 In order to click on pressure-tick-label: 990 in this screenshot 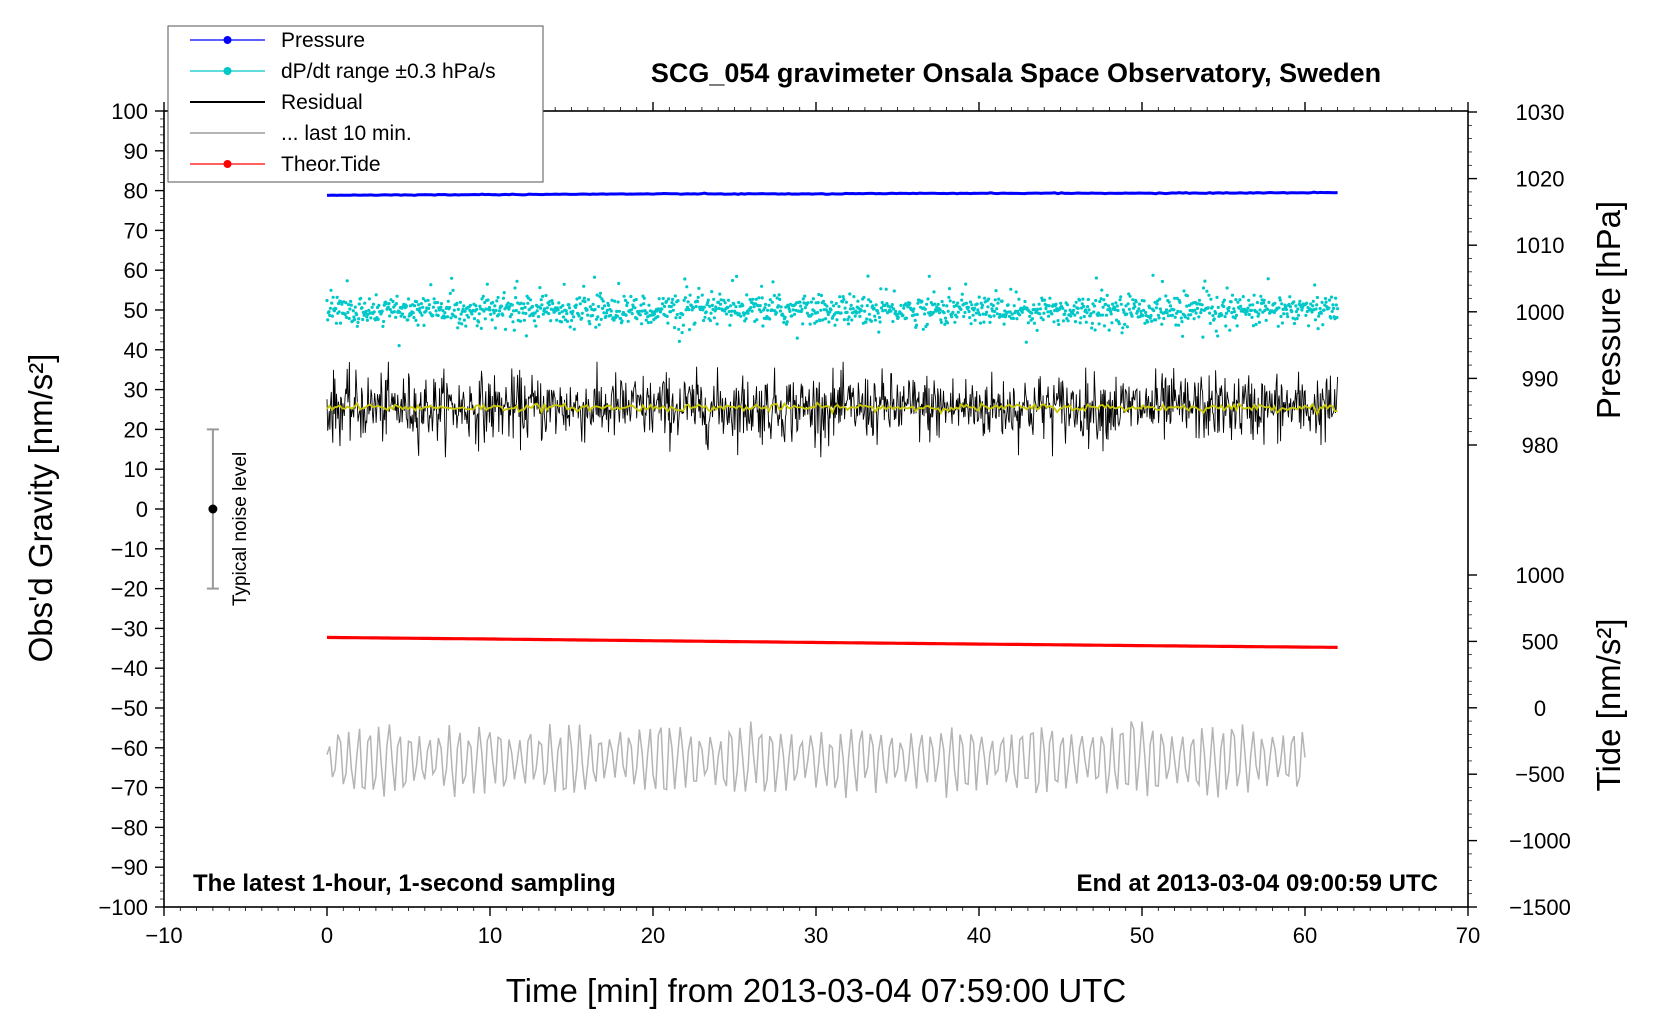, I will do `click(1540, 378)`.